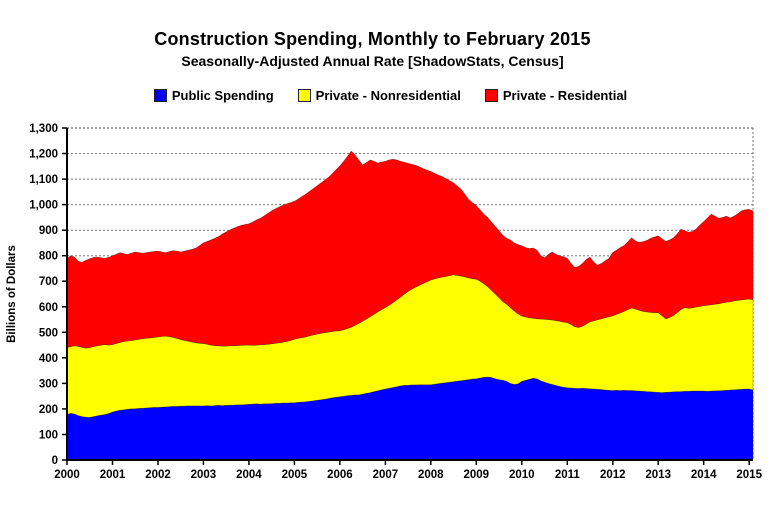 This screenshot has height=513, width=781. What do you see at coordinates (304, 95) in the screenshot?
I see `private-nonresidential-swatch-icon` at bounding box center [304, 95].